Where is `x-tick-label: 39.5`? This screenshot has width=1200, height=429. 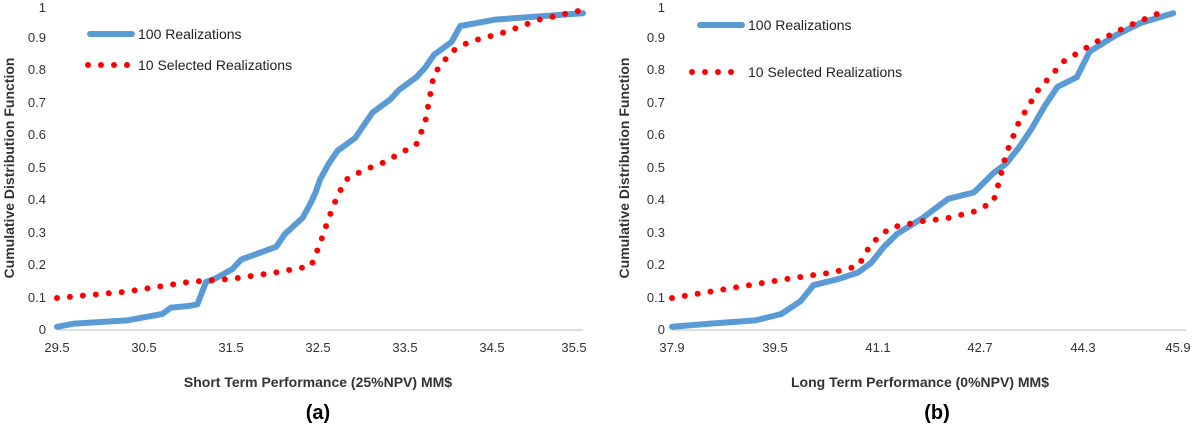 x-tick-label: 39.5 is located at coordinates (774, 347).